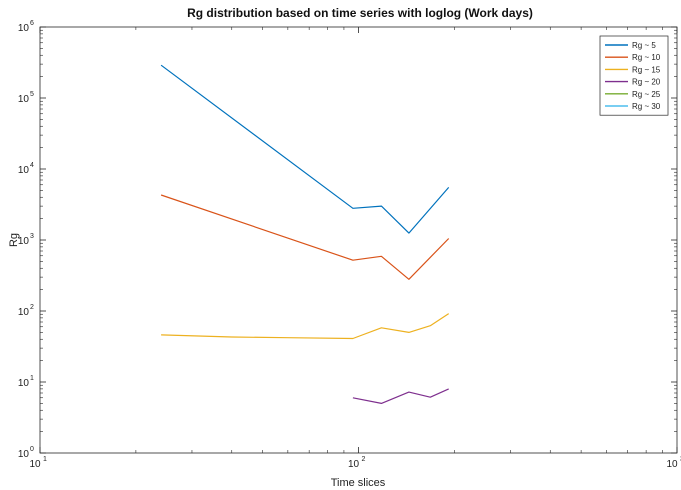  Describe the element at coordinates (32, 449) in the screenshot. I see `y-tick-exponent: 0` at that location.